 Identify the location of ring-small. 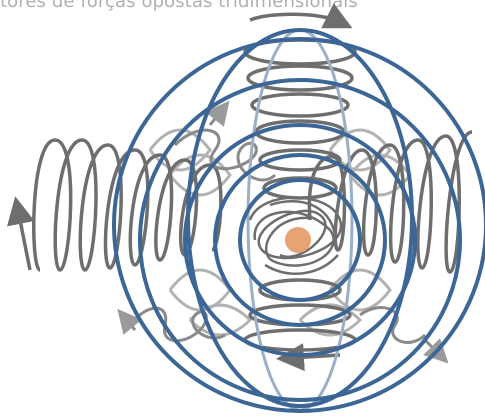
(300, 240).